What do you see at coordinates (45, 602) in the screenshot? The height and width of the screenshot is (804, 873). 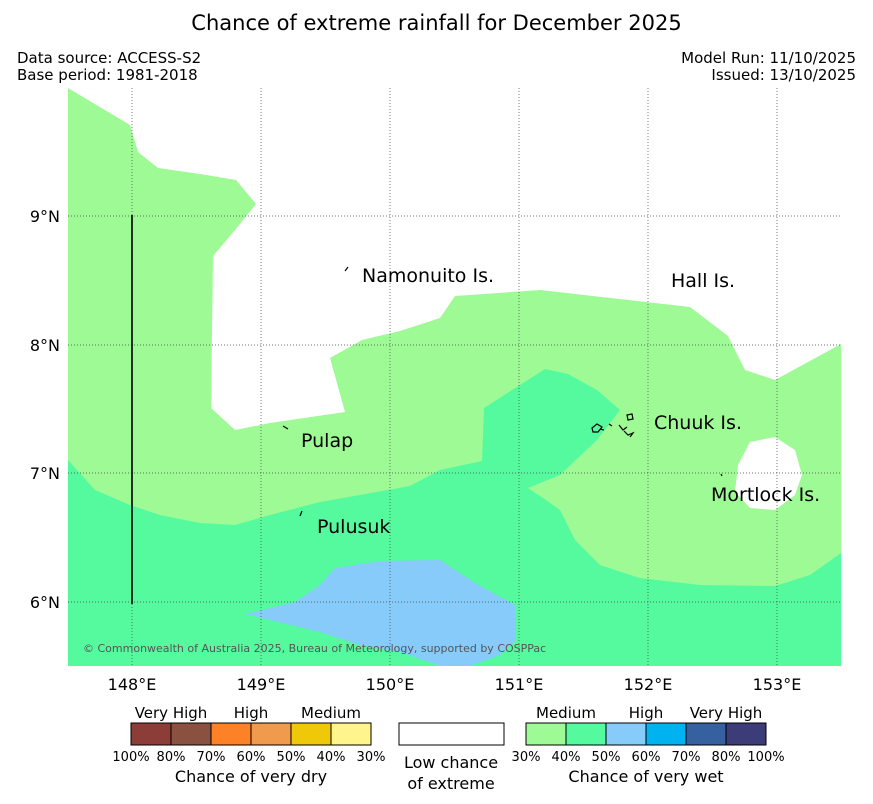 I see `lat-tick: 6°N` at bounding box center [45, 602].